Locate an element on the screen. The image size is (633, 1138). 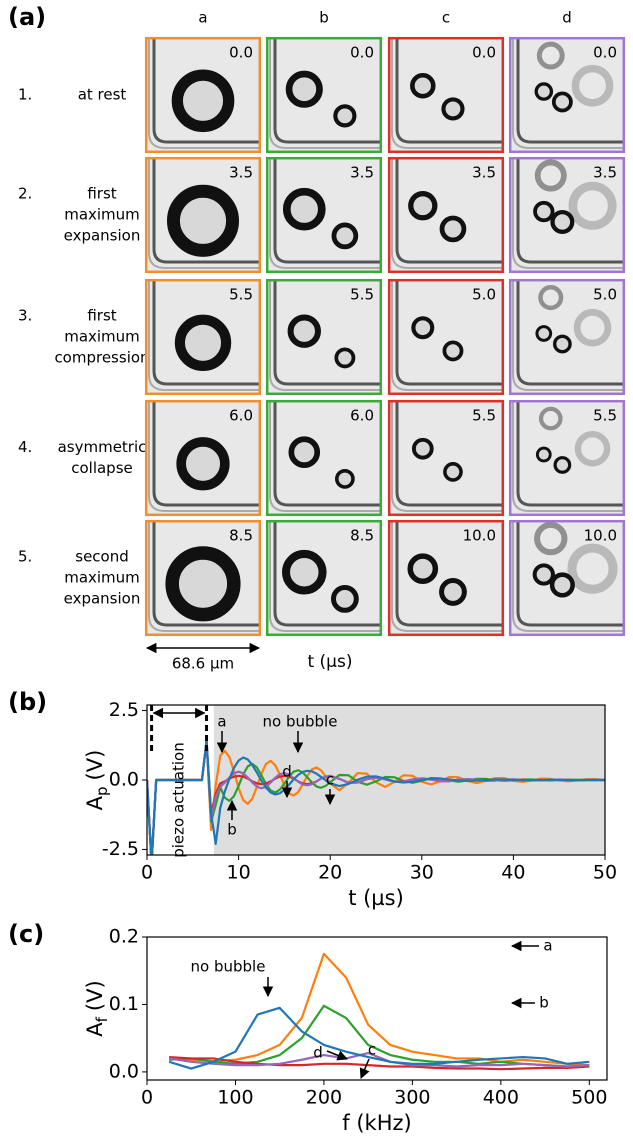
x-tick-label: 100 is located at coordinates (235, 1098).